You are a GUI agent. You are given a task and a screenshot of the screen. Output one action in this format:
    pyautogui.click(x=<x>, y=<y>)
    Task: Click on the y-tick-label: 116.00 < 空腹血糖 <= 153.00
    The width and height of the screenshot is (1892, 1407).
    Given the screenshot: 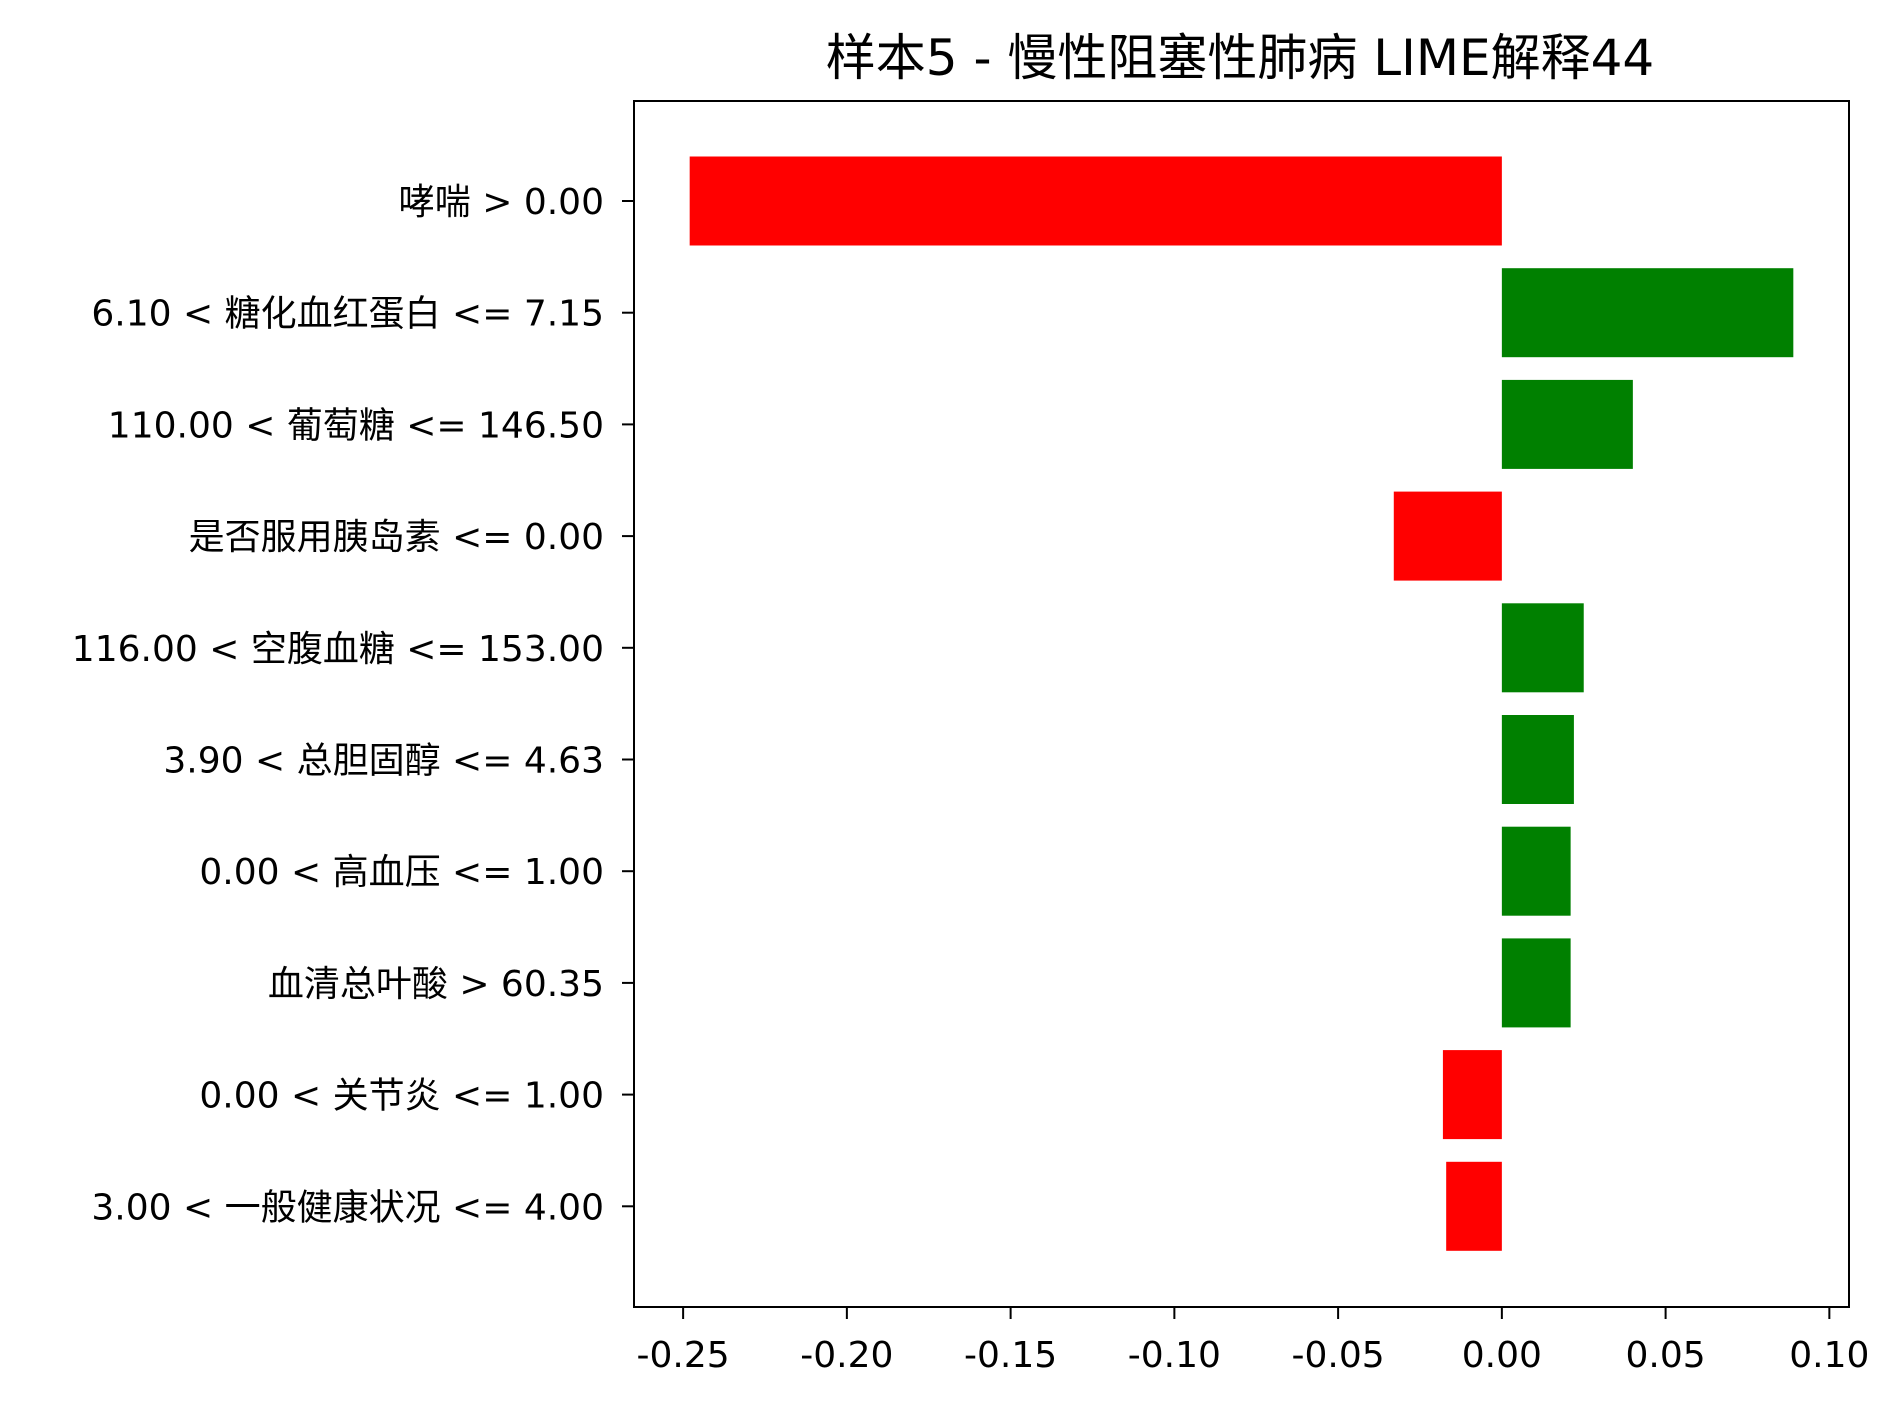 What is the action you would take?
    pyautogui.click(x=338, y=649)
    